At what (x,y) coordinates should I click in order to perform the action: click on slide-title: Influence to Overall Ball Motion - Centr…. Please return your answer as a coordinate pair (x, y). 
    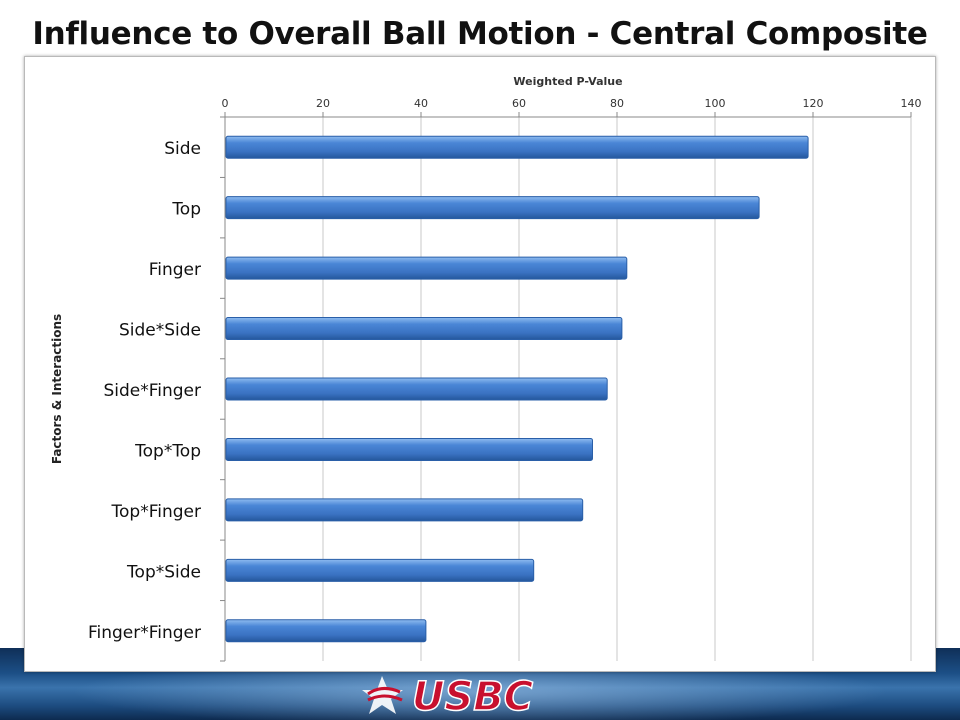
    Looking at the image, I should click on (480, 34).